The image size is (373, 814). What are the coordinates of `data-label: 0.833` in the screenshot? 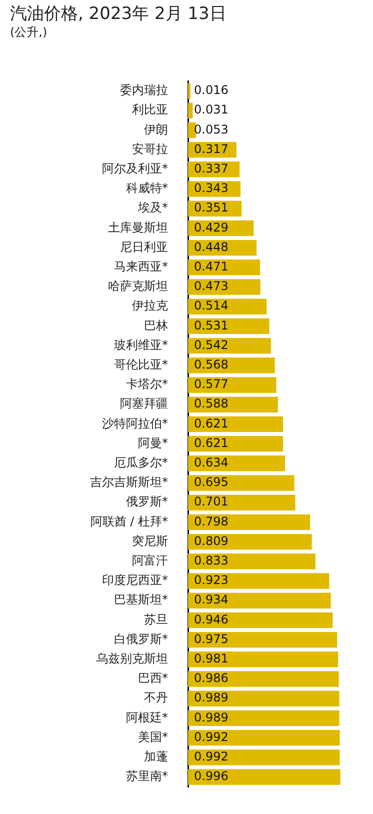 It's located at (211, 561).